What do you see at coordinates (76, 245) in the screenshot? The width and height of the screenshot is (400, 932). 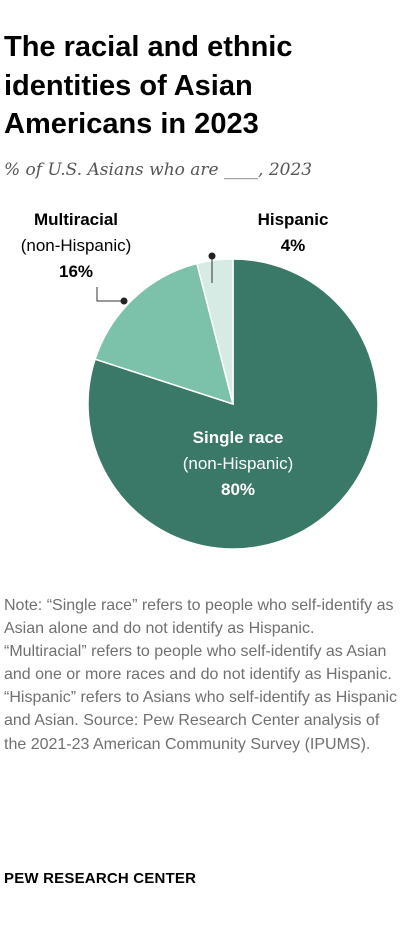 I see `slice-qualifier-multiracial: (non-Hispanic)` at bounding box center [76, 245].